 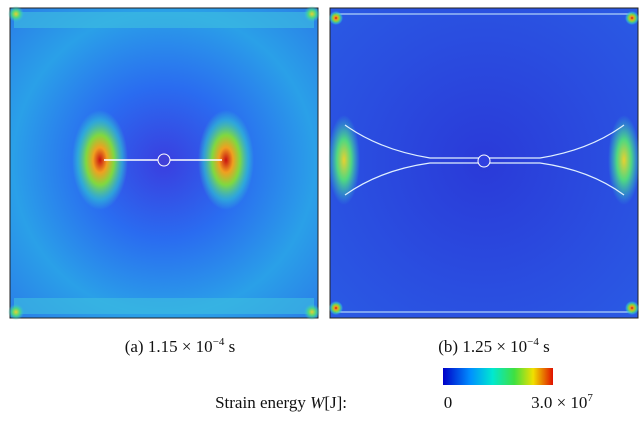 I want to click on caption-a: (a) 1.15 × 10−4 s, so click(x=180, y=343).